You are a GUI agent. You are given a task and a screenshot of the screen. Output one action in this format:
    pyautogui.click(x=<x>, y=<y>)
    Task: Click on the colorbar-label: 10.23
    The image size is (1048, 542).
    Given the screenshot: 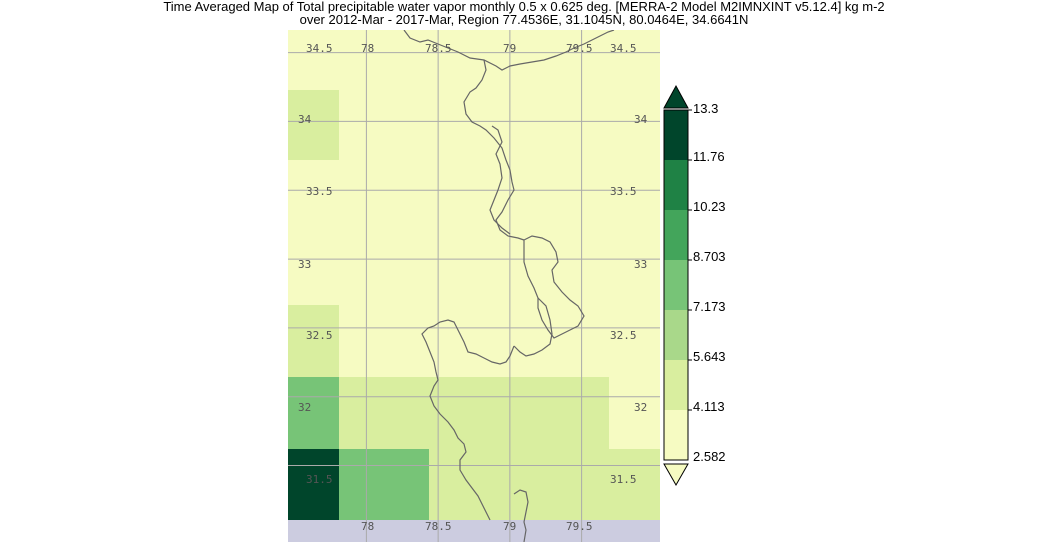 What is the action you would take?
    pyautogui.click(x=709, y=206)
    